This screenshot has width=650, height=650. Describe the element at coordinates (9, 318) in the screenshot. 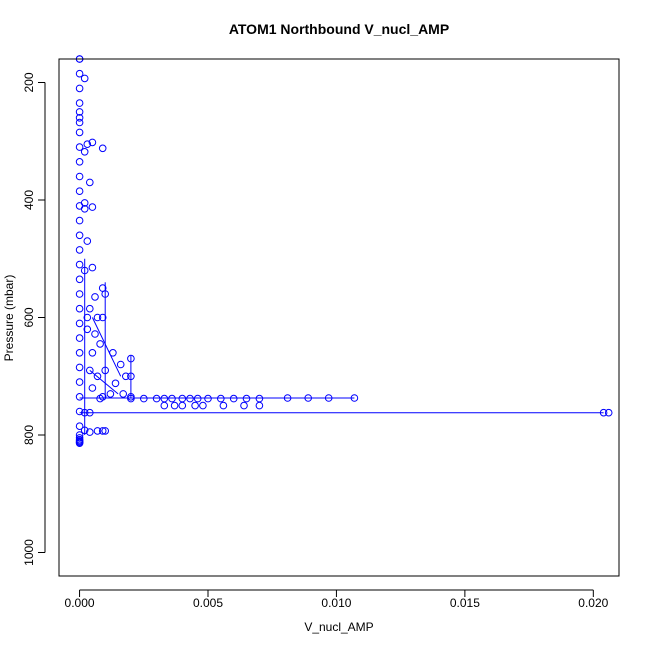

I see `y-axis-title: Pressure (mbar)` at that location.